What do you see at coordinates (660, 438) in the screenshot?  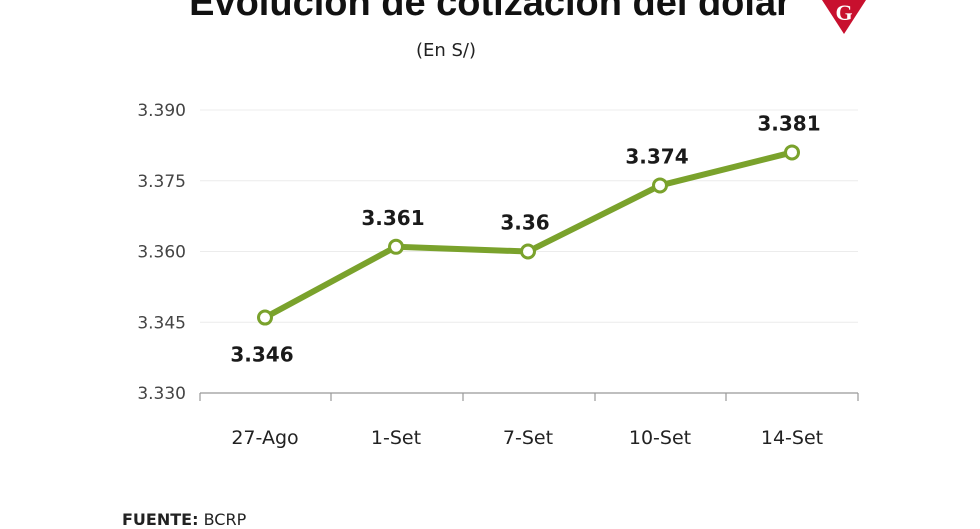 I see `x-tick-label: 10-Set` at bounding box center [660, 438].